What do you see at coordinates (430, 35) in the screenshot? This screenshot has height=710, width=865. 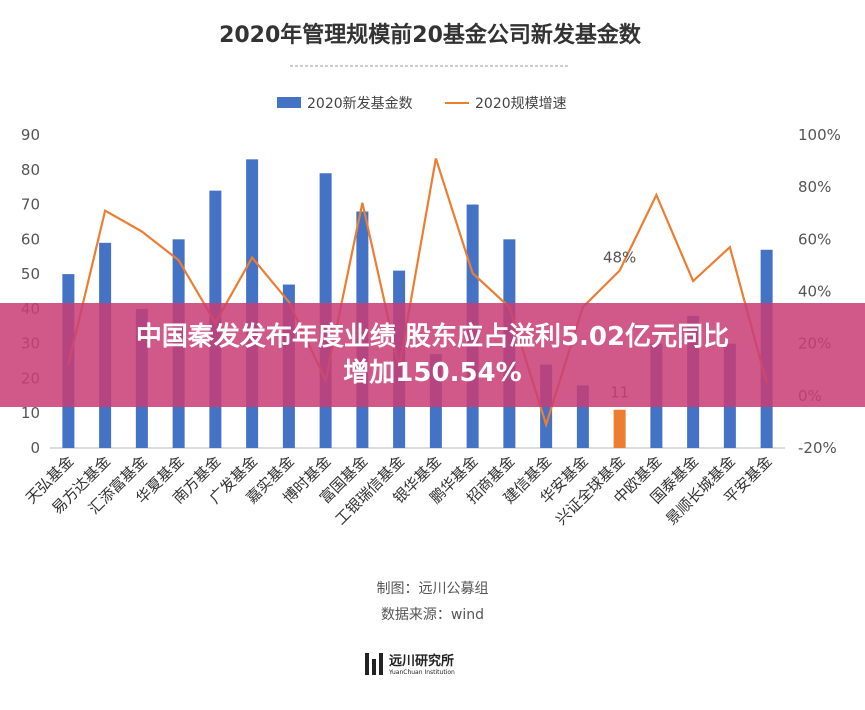 I see `chart-title: 2020年管理规模前20基金公司新发基金数` at bounding box center [430, 35].